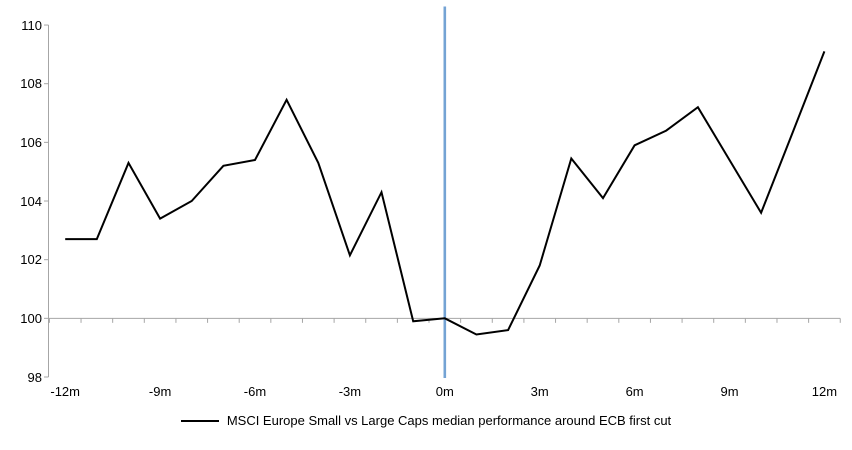 Image resolution: width=852 pixels, height=450 pixels. I want to click on y-axis-tick-label: 98, so click(34, 377).